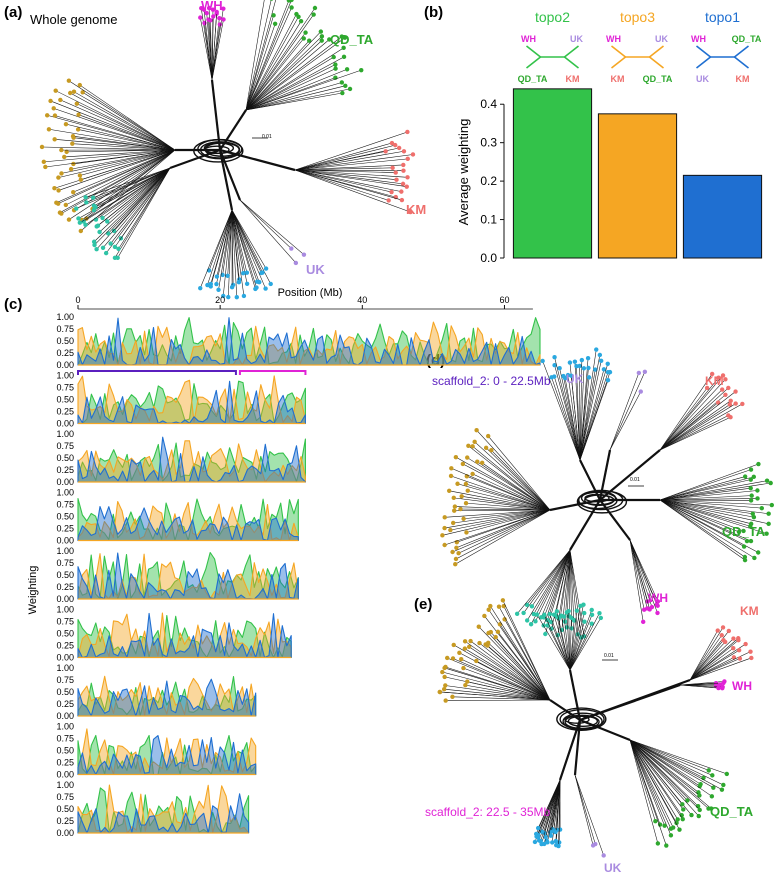 The width and height of the screenshot is (778, 875). Describe the element at coordinates (488, 181) in the screenshot. I see `y-tick-label: 0.2` at that location.